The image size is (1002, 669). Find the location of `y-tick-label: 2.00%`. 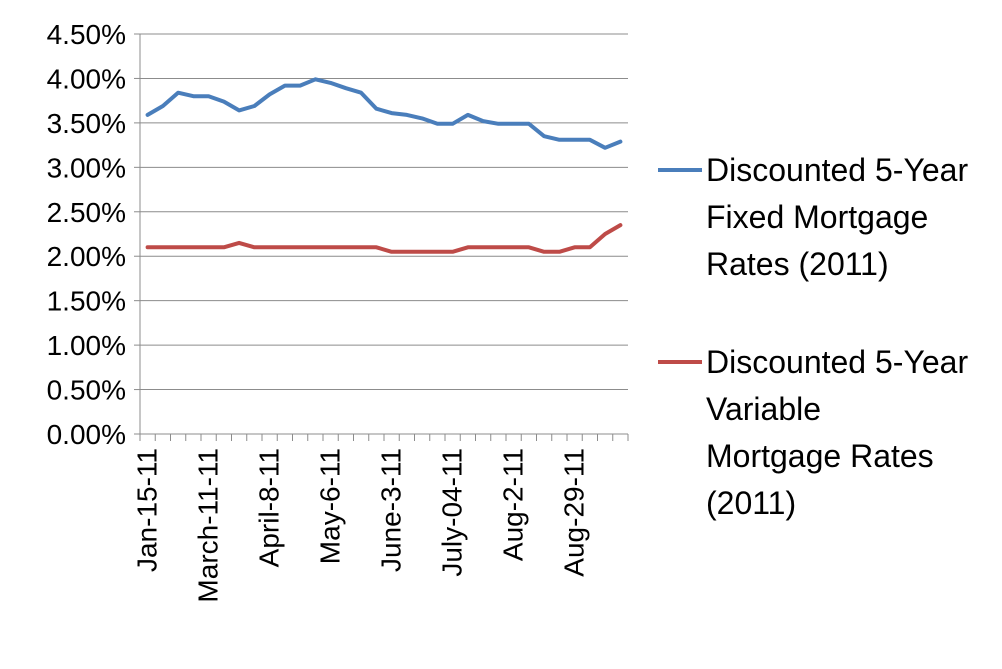

y-tick-label: 2.00% is located at coordinates (86, 256).